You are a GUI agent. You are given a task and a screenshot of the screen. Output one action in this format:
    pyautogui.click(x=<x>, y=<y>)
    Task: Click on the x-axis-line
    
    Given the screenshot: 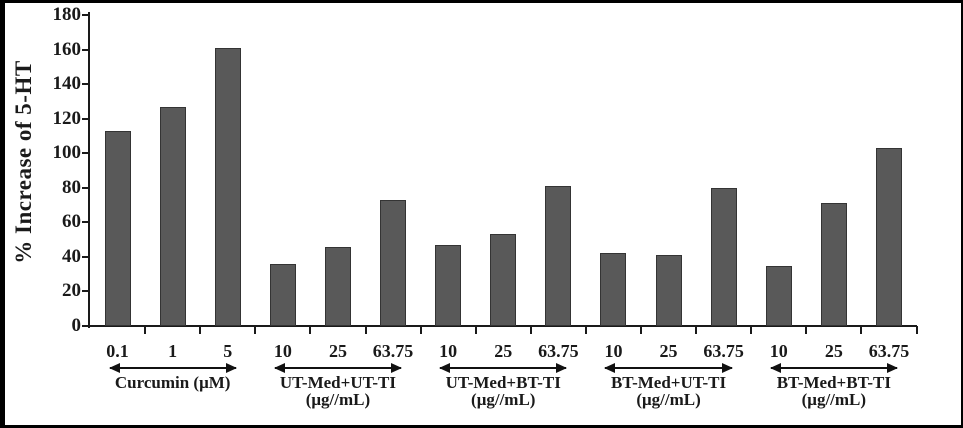 What is the action you would take?
    pyautogui.click(x=502, y=326)
    